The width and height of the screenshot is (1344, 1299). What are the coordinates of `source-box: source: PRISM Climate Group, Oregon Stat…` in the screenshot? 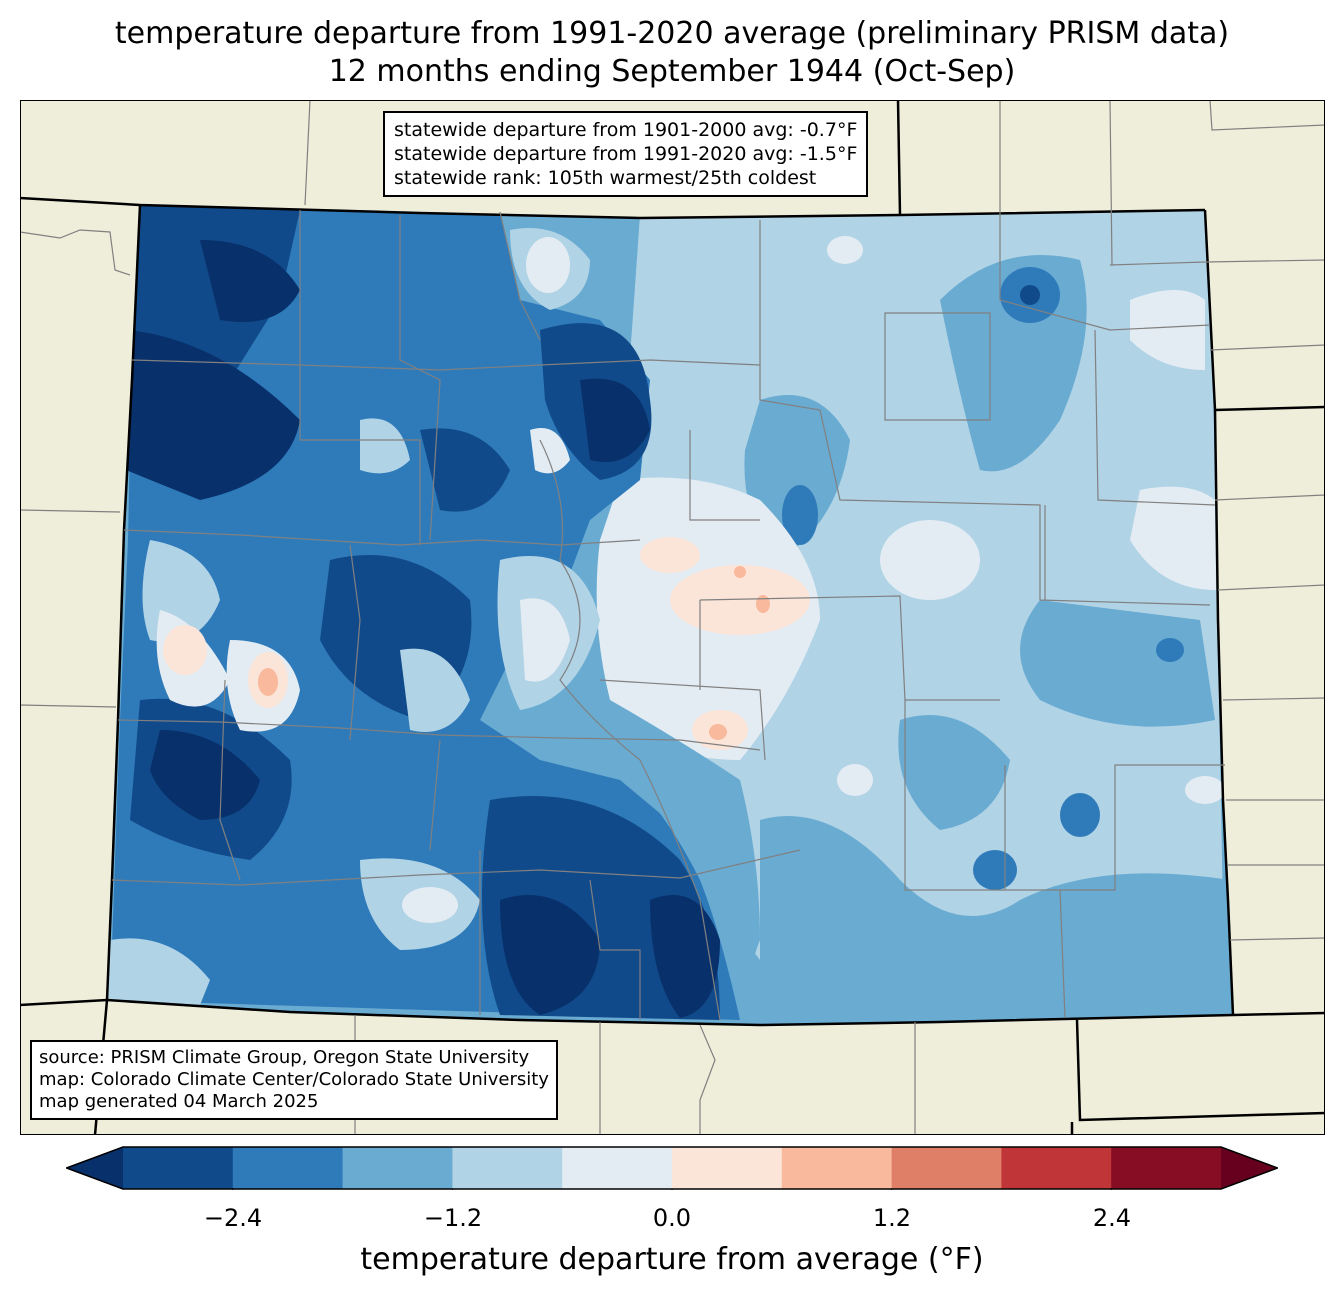 It's located at (294, 1080).